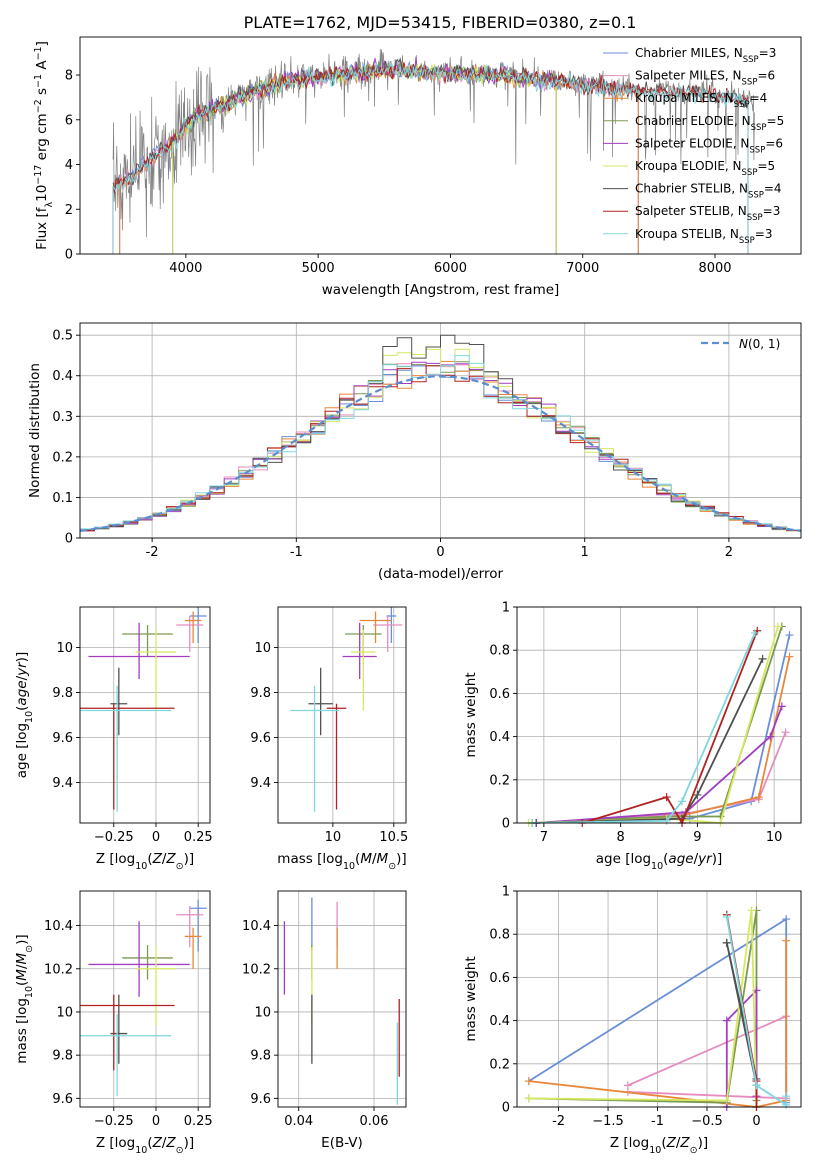 The width and height of the screenshot is (819, 1170). Describe the element at coordinates (441, 574) in the screenshot. I see `x-axis-label: (data-model)/error` at that location.